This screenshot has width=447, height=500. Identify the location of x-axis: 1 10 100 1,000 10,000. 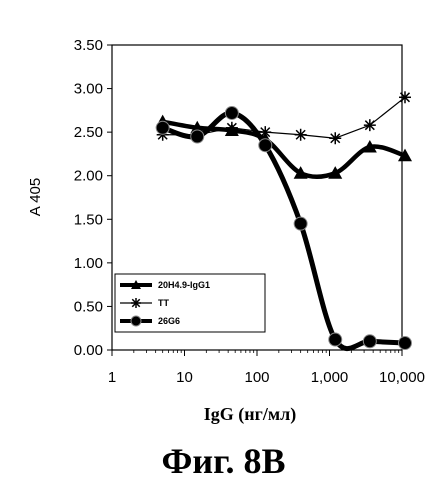
(266, 368).